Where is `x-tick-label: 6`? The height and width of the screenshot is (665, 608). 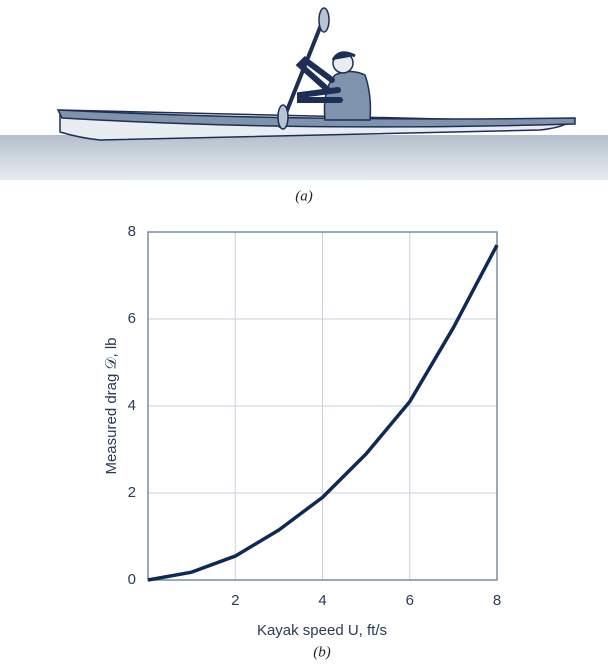 x-tick-label: 6 is located at coordinates (410, 600).